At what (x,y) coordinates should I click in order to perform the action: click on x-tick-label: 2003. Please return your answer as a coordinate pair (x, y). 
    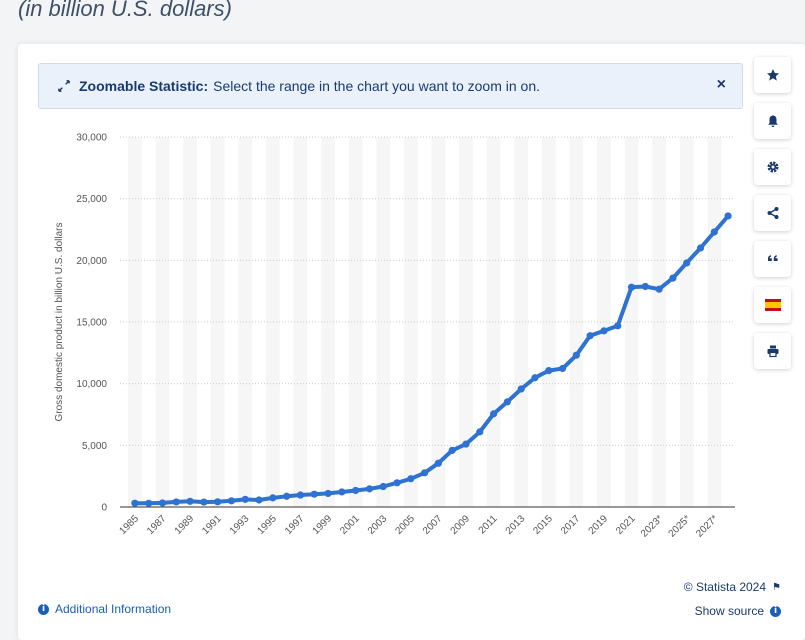
    Looking at the image, I should click on (378, 525).